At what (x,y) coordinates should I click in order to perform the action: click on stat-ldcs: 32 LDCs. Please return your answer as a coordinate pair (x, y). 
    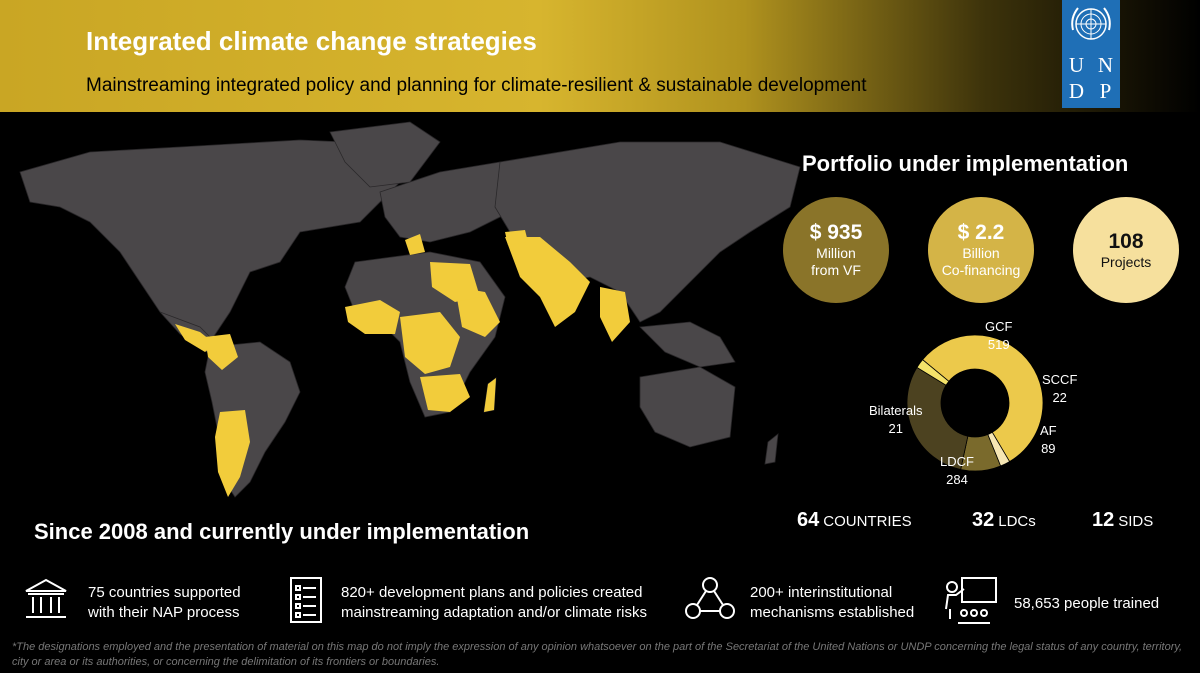
    Looking at the image, I should click on (1004, 520).